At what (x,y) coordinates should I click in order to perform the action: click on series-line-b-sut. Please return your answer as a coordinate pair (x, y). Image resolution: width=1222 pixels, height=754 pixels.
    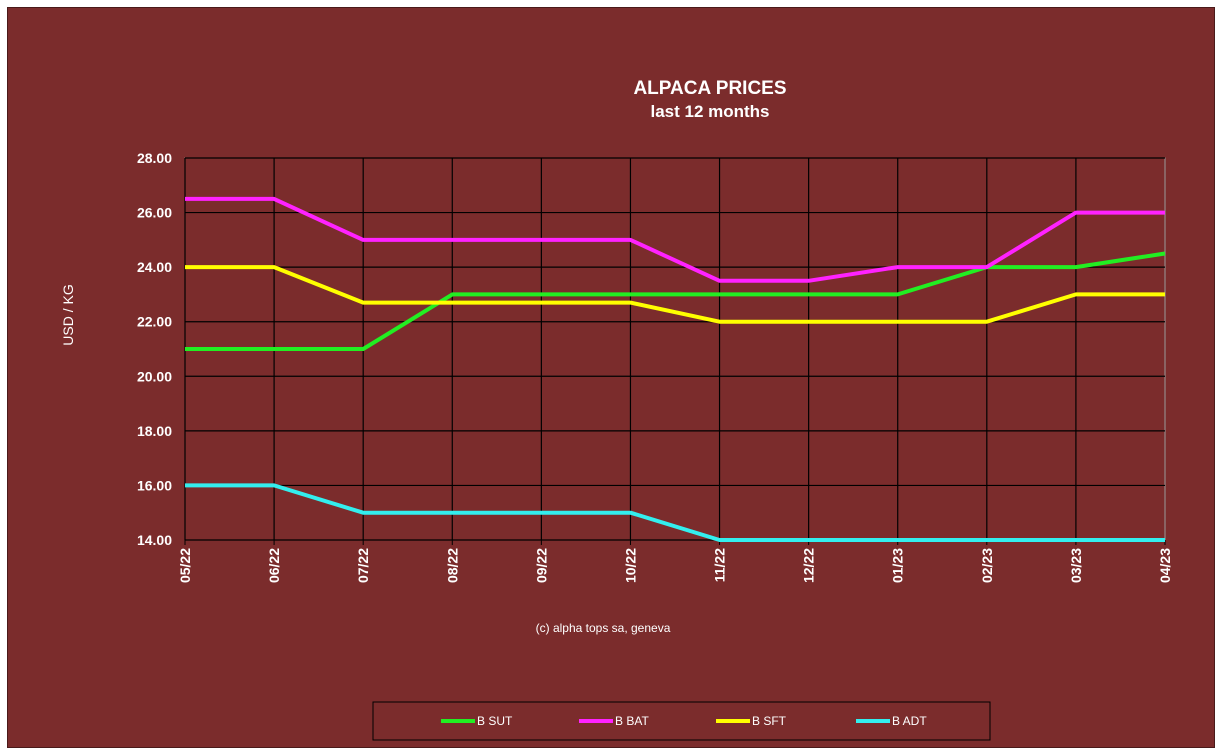
    Looking at the image, I should click on (675, 301).